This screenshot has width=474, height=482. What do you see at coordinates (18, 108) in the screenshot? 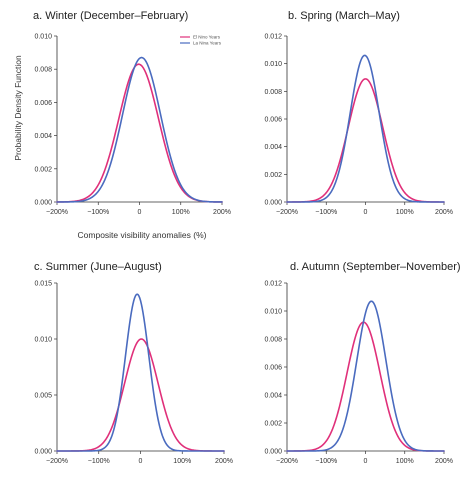
I see `y-axis-label: Probability Density Function` at bounding box center [18, 108].